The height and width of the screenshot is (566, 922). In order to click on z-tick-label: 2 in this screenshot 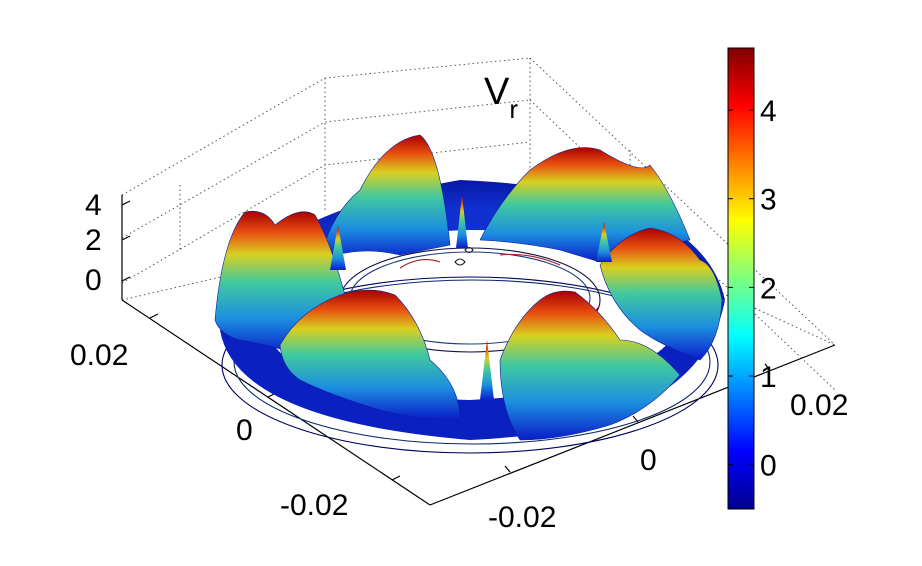, I will do `click(93, 240)`.